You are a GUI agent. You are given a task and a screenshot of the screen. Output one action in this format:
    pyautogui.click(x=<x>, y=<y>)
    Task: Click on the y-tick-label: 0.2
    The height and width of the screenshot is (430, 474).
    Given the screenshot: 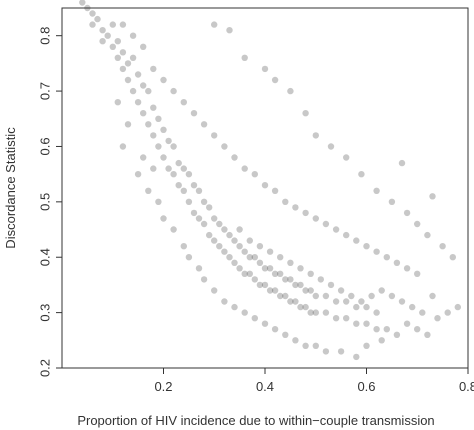 What is the action you would take?
    pyautogui.click(x=44, y=368)
    